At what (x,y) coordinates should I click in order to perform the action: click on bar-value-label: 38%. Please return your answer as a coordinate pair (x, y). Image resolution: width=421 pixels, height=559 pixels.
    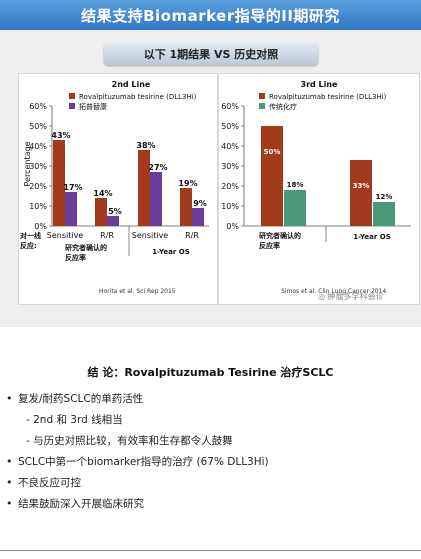
    Looking at the image, I should click on (145, 145).